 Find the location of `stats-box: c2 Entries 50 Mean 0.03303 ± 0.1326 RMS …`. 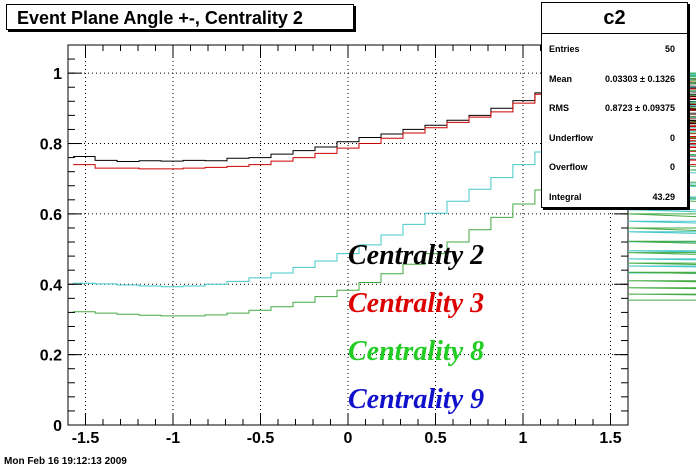

stats-box: c2 Entries 50 Mean 0.03303 ± 0.1326 RMS … is located at coordinates (614, 105).